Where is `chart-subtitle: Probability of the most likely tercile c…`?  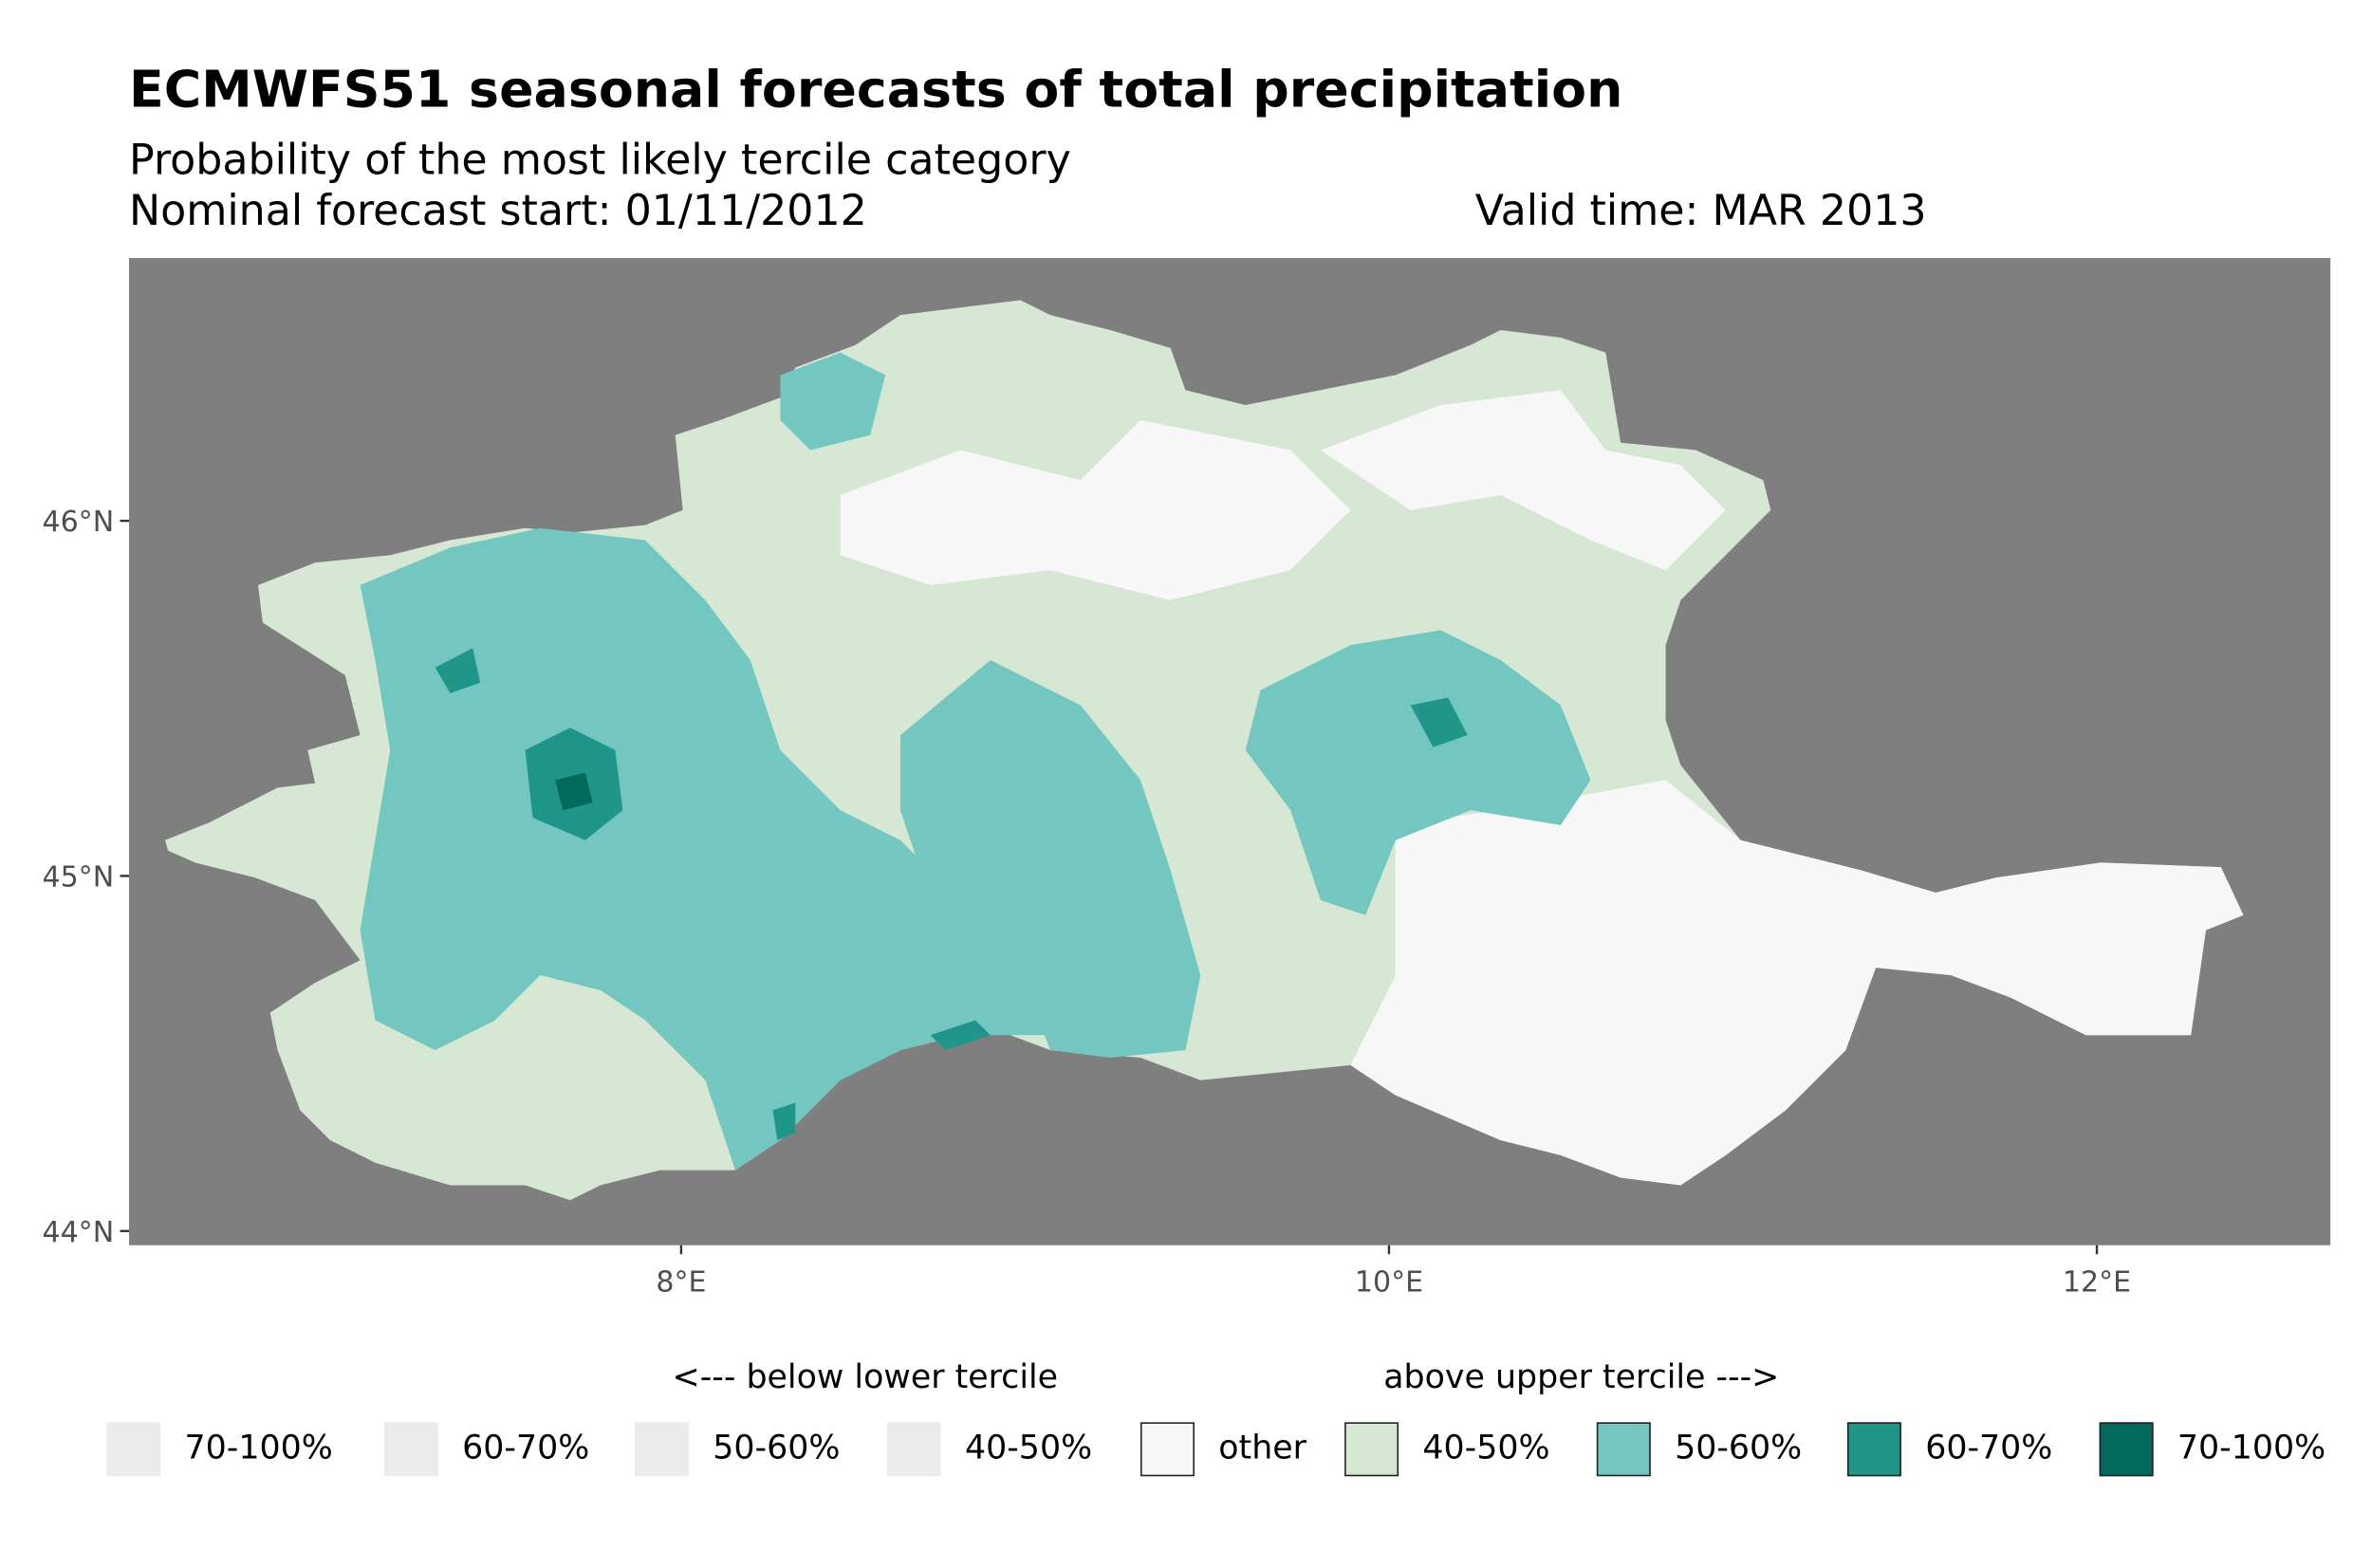 chart-subtitle: Probability of the most likely tercile c… is located at coordinates (600, 160).